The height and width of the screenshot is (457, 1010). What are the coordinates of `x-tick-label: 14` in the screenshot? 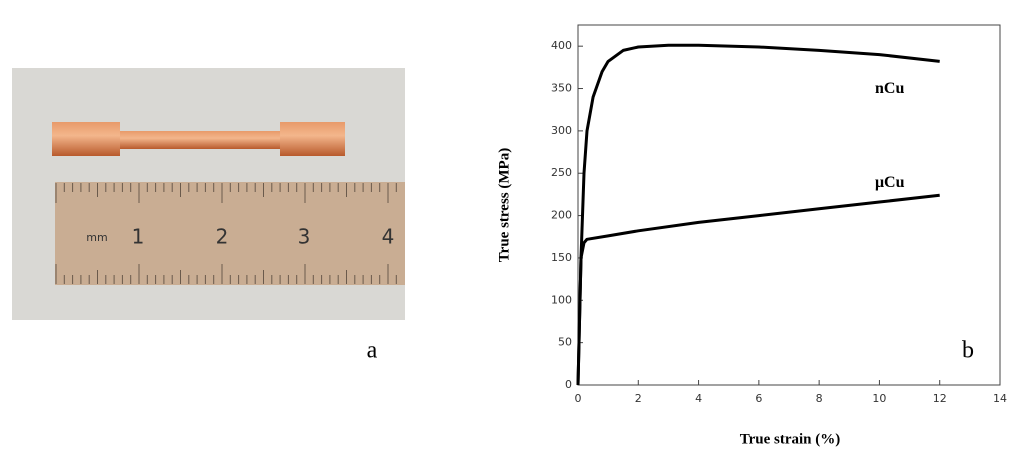 It's located at (1000, 398).